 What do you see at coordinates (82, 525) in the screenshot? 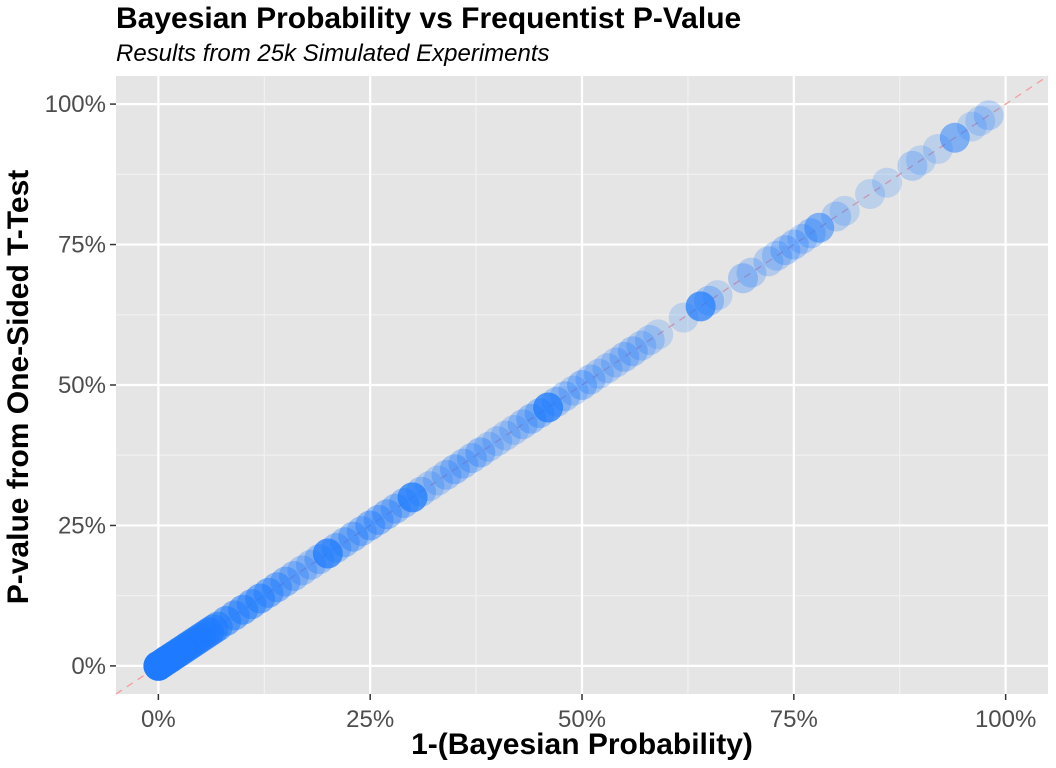
I see `y-tick-label: 25%` at bounding box center [82, 525].